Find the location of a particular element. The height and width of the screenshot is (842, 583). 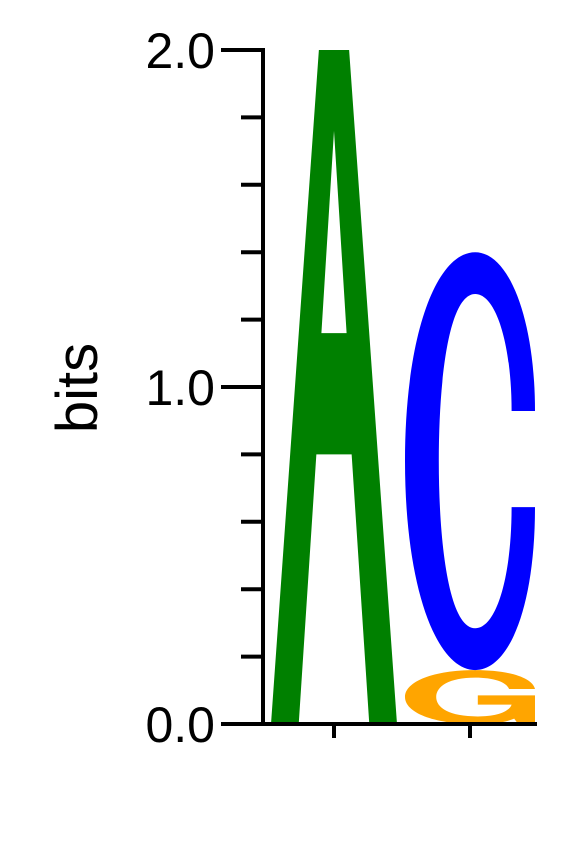

y-axis-title: bits is located at coordinates (77, 388).